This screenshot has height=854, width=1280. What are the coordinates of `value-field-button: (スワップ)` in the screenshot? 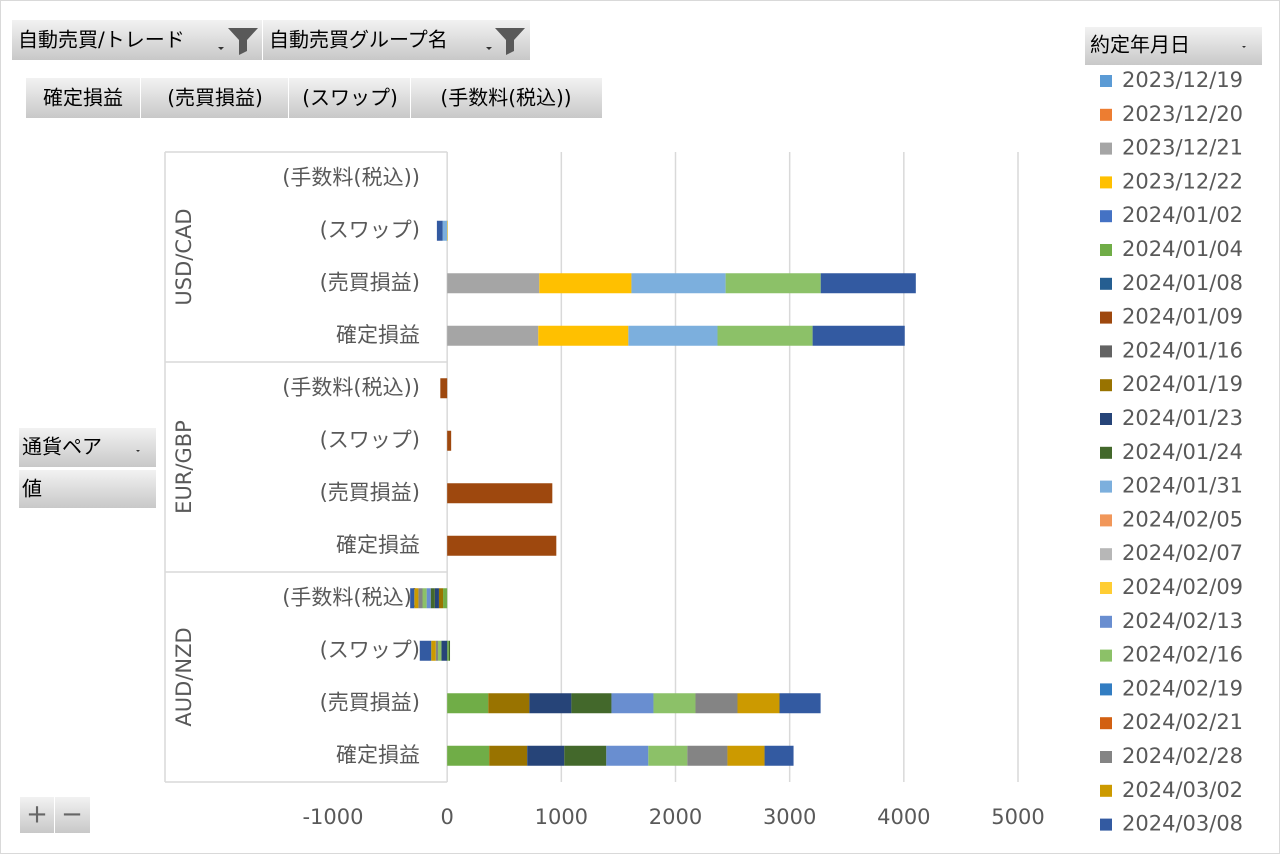 It's located at (349, 98).